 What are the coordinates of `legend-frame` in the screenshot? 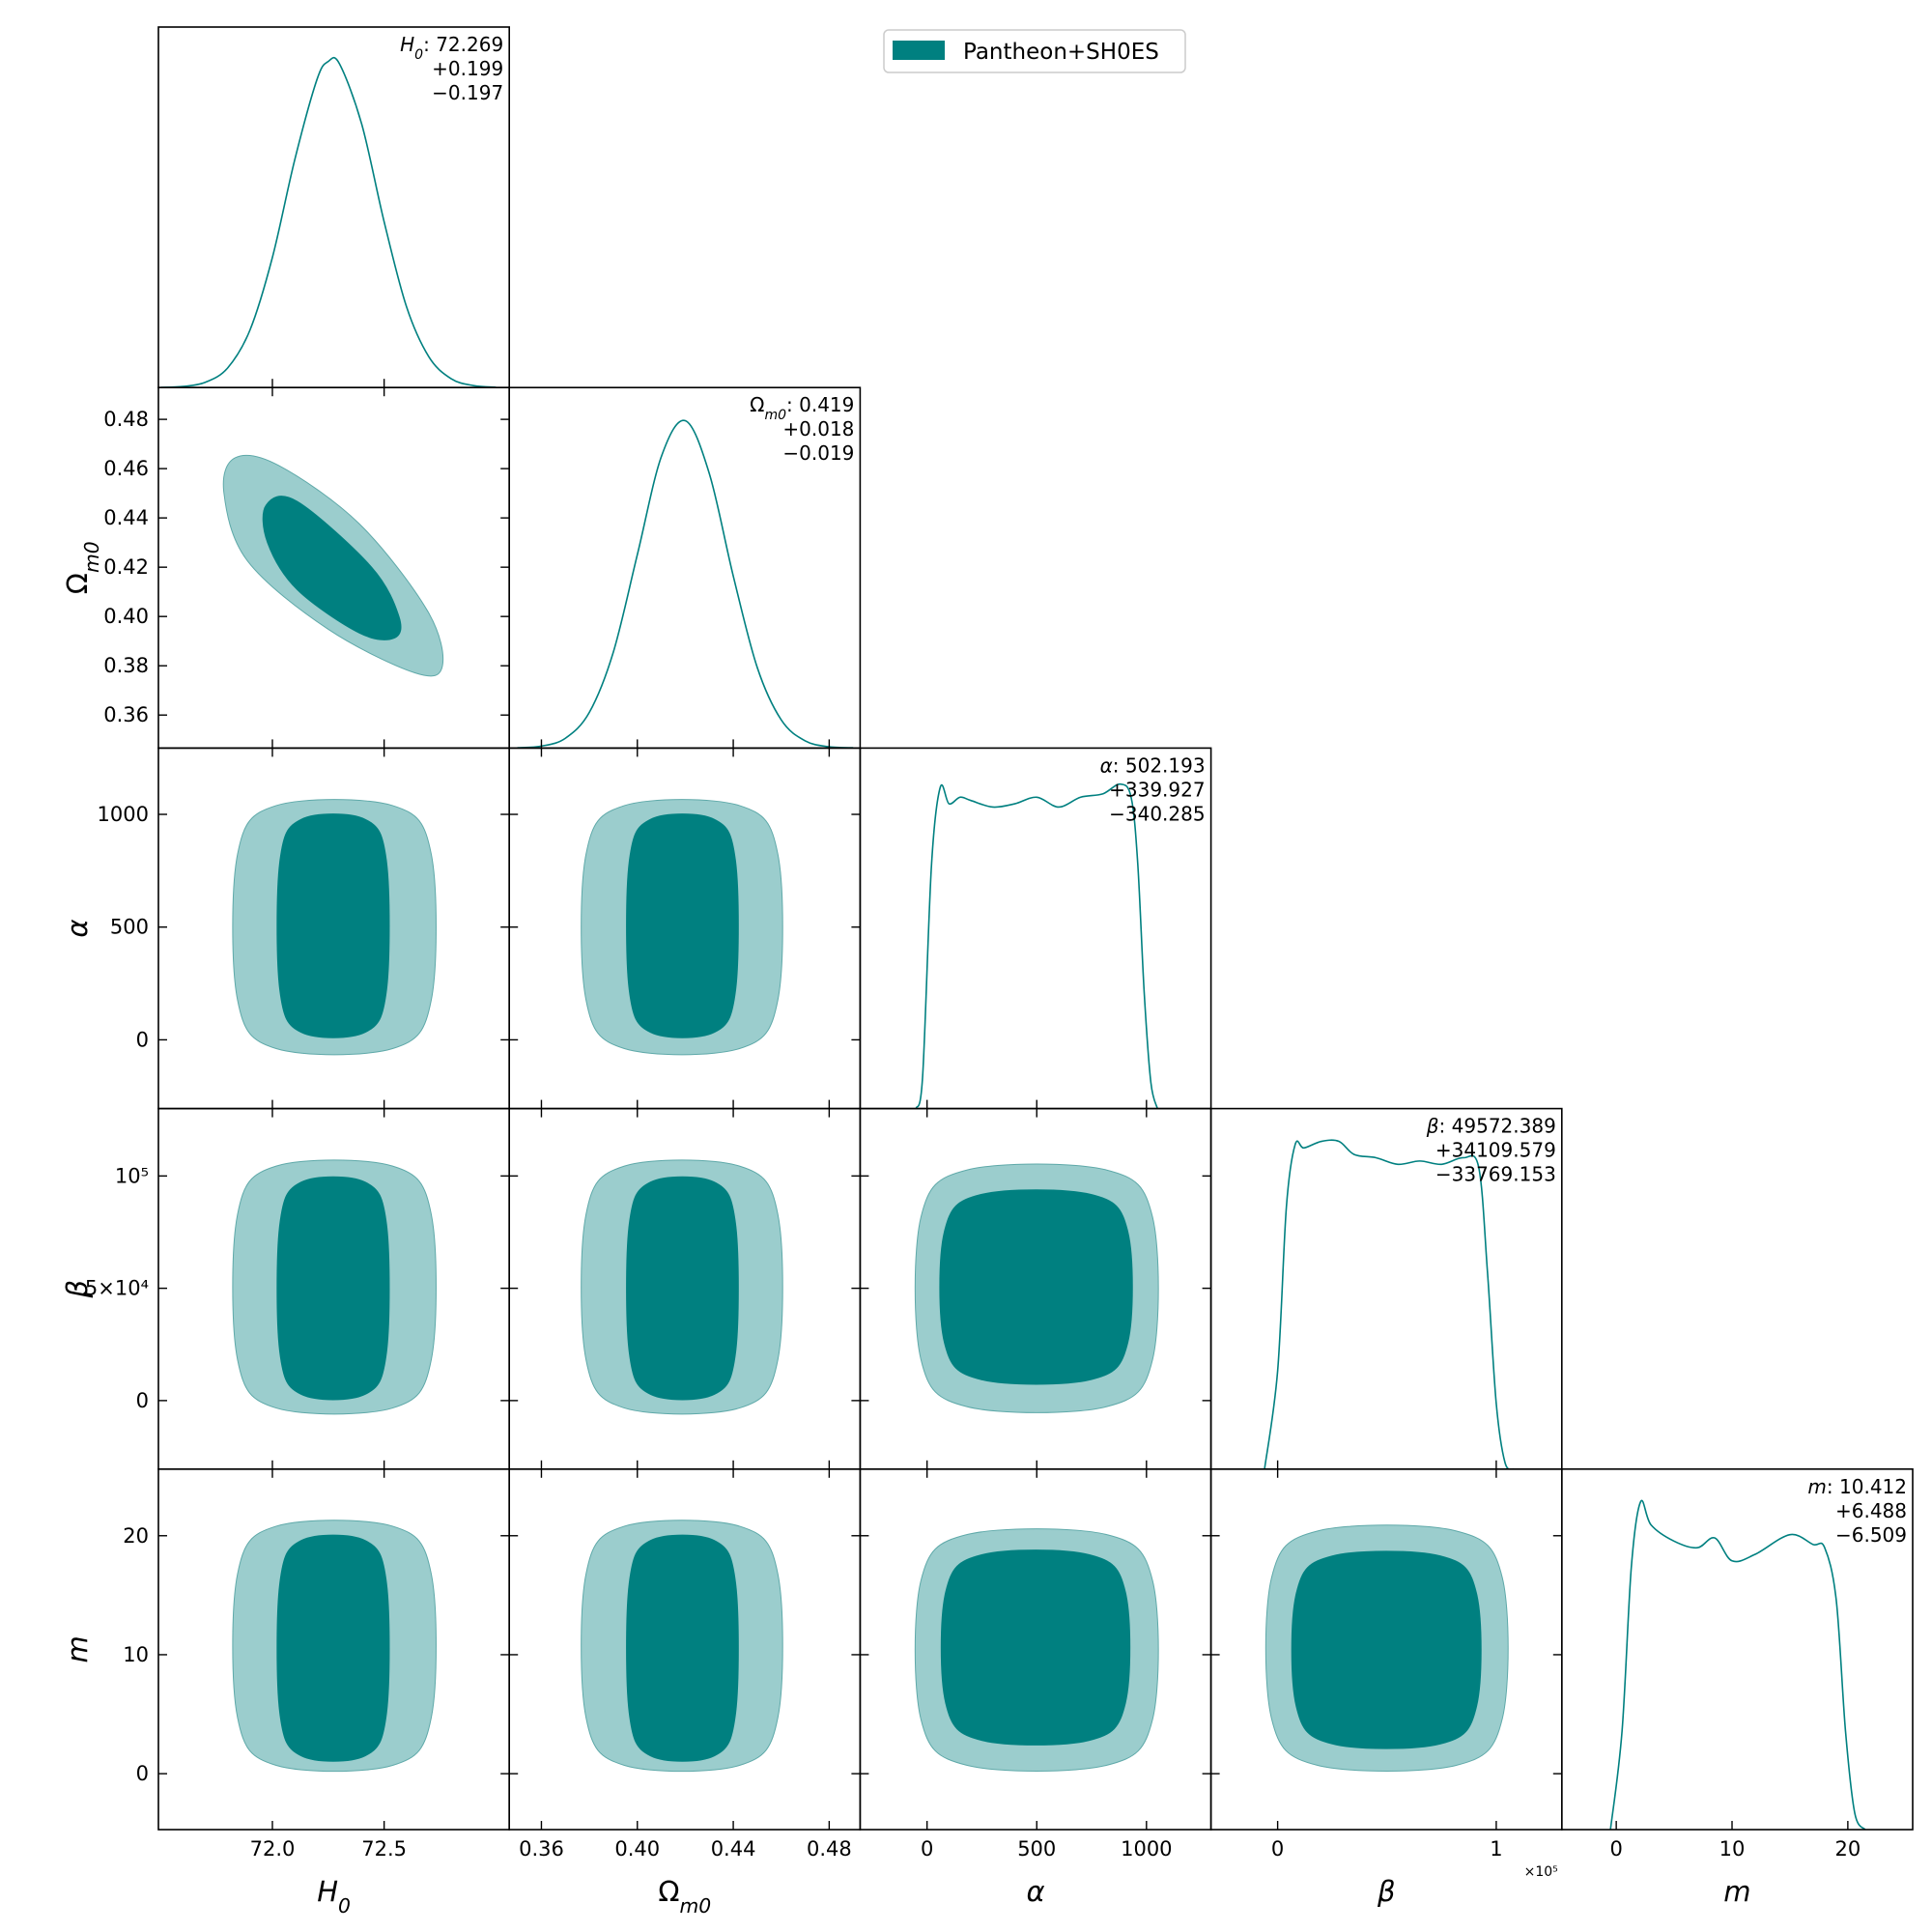 It's located at (1034, 51).